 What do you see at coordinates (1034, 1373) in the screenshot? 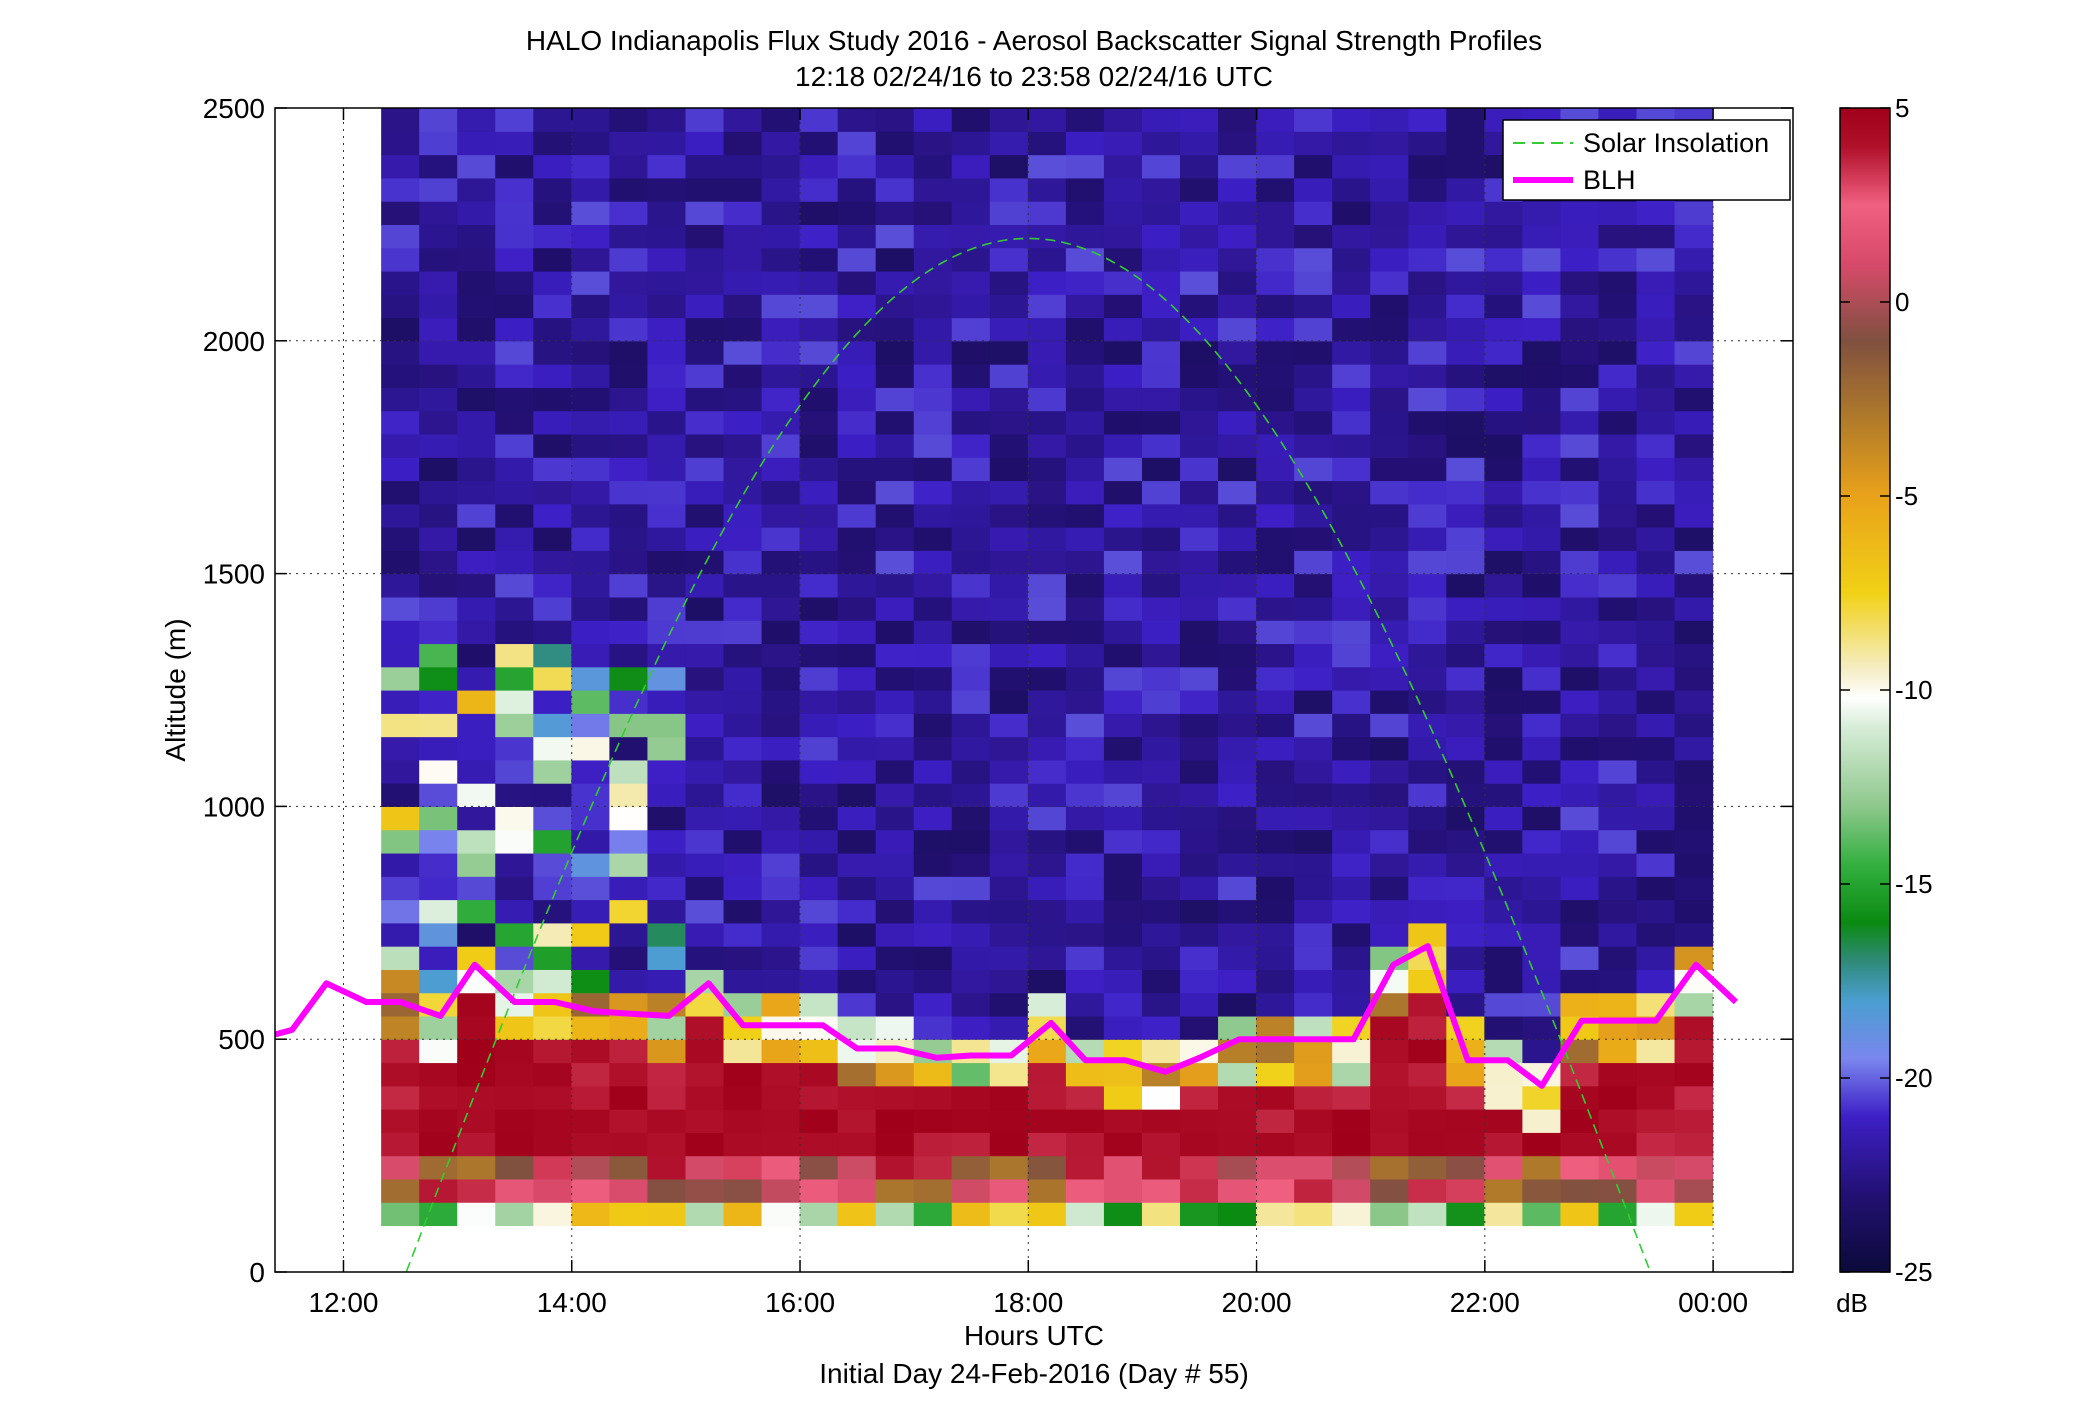
I see `footer-label: Initial Day 24-Feb-2016 (Day # 55)` at bounding box center [1034, 1373].